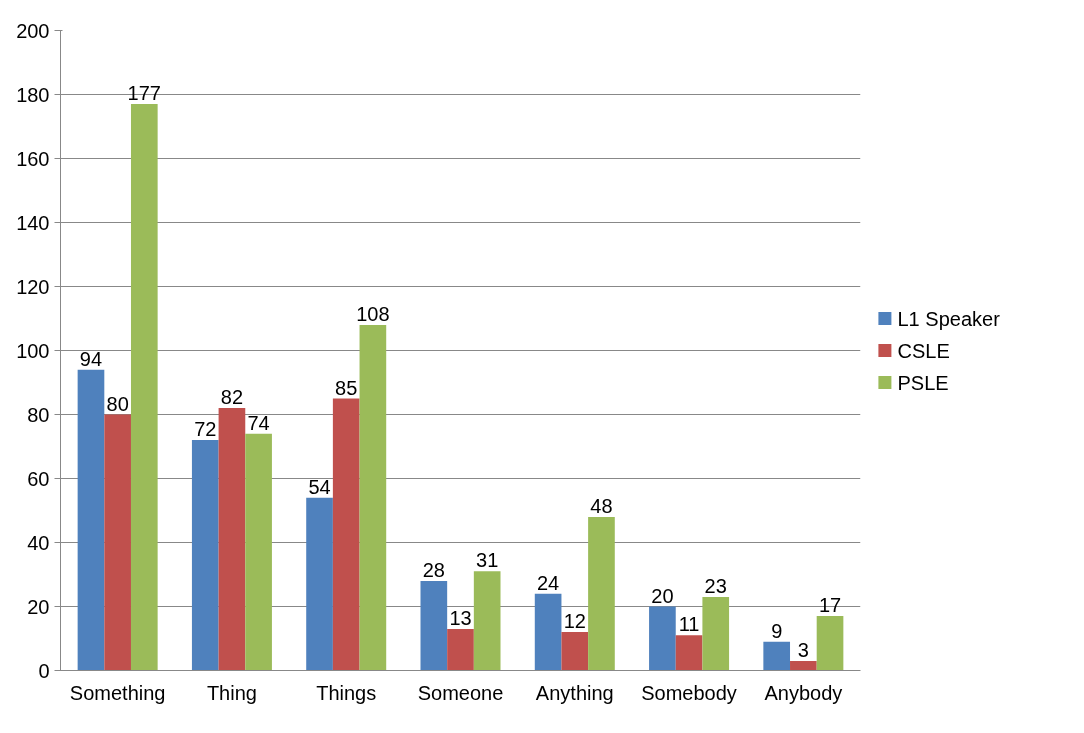 Image resolution: width=1084 pixels, height=733 pixels. What do you see at coordinates (33, 30) in the screenshot?
I see `y-tick-label: 200` at bounding box center [33, 30].